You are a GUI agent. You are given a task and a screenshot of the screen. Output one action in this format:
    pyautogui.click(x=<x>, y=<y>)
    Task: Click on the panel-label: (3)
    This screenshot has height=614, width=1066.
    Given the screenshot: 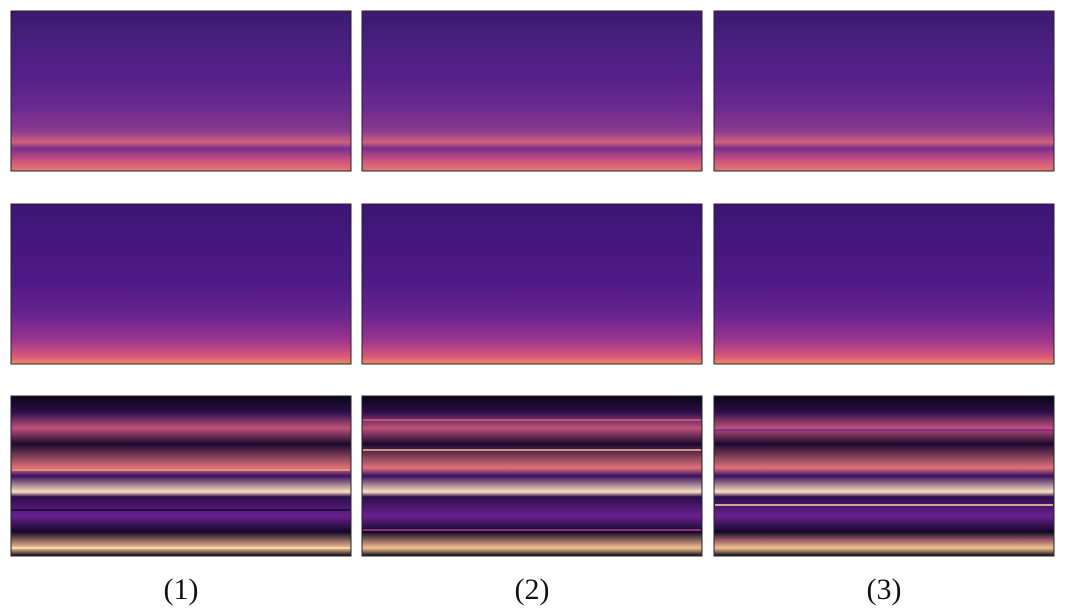 What is the action you would take?
    pyautogui.click(x=884, y=589)
    